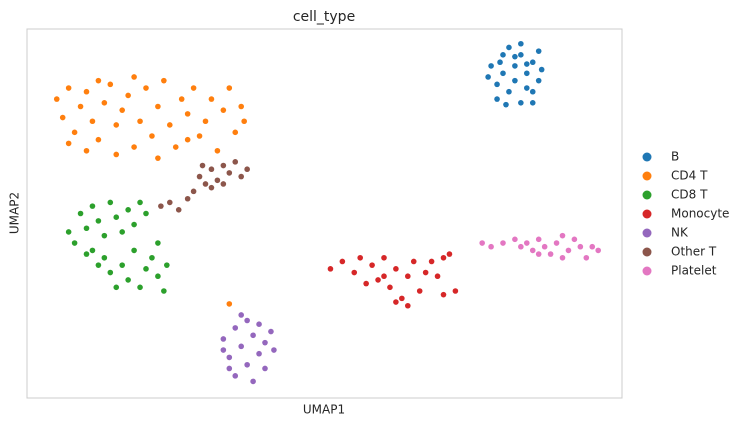 The height and width of the screenshot is (426, 744). I want to click on y-axis-label: UMAP2, so click(15, 213).